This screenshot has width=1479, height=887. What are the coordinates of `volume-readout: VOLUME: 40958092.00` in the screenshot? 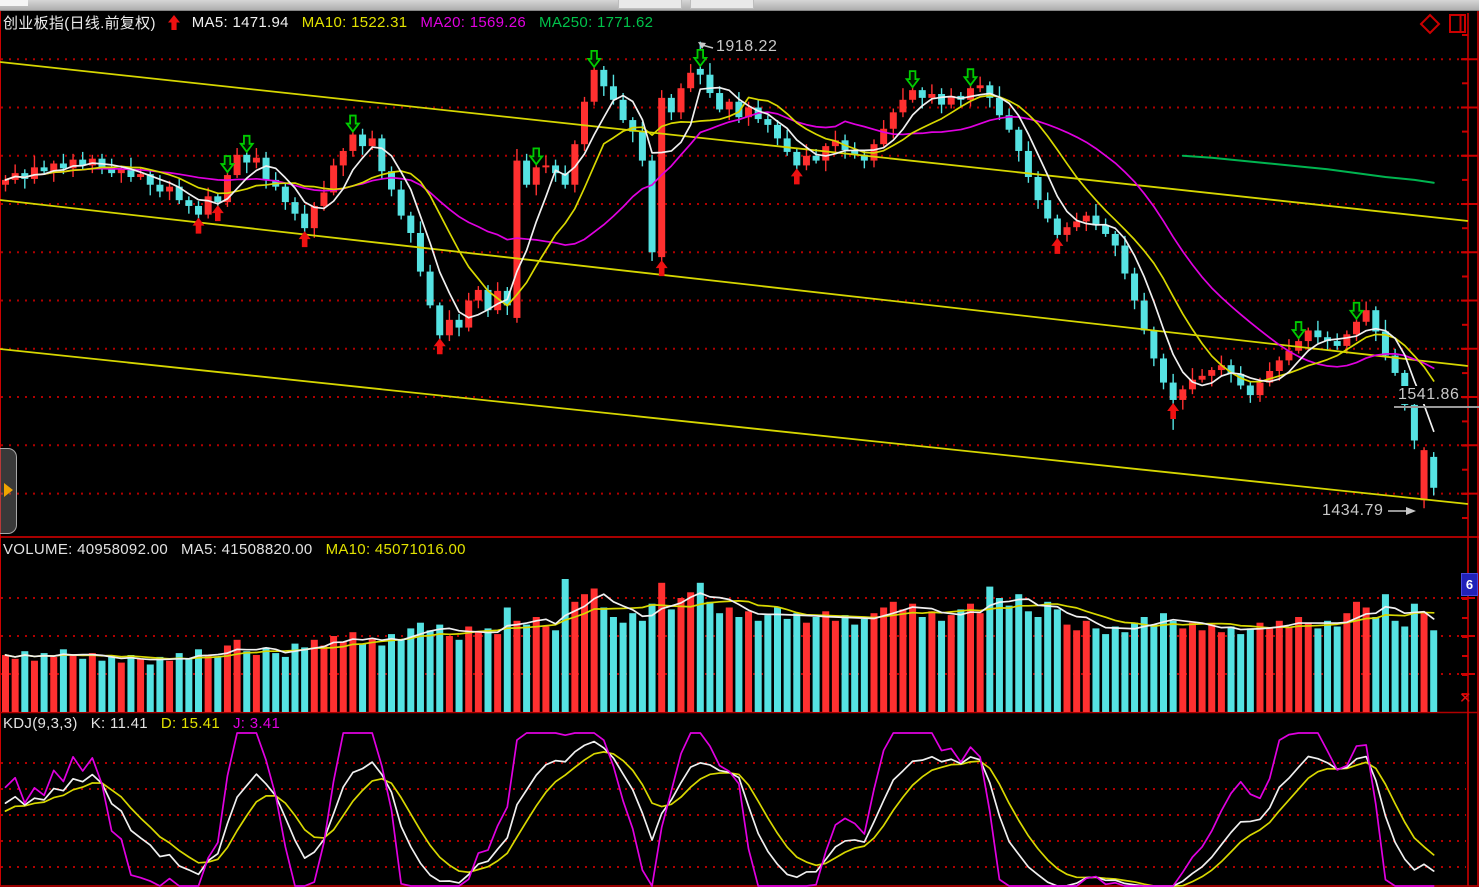 It's located at (85, 549).